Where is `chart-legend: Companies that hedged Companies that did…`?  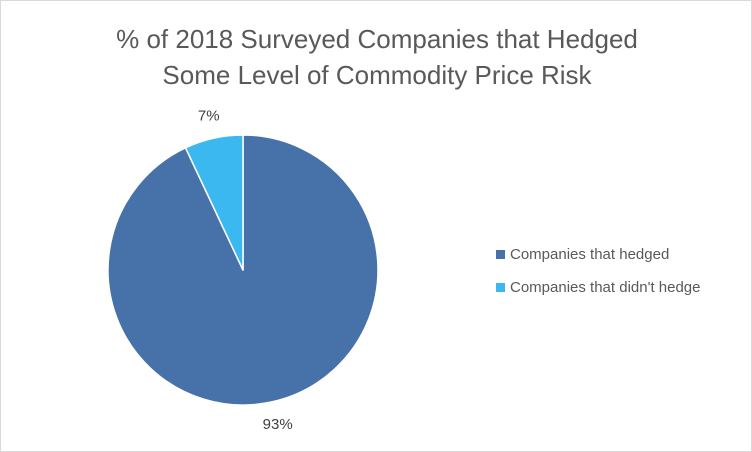
chart-legend: Companies that hedged Companies that did… is located at coordinates (598, 277).